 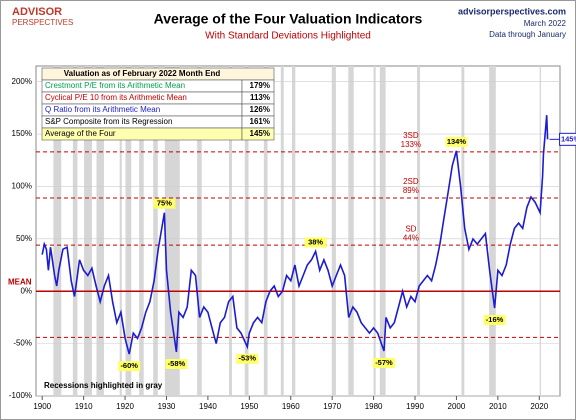 What do you see at coordinates (411, 237) in the screenshot?
I see `sd-value-label: 44%` at bounding box center [411, 237].